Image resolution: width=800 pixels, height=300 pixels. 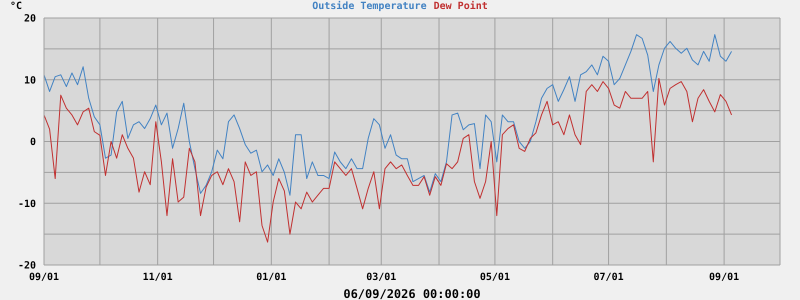 I want to click on text: Outside Temperature, so click(x=369, y=7).